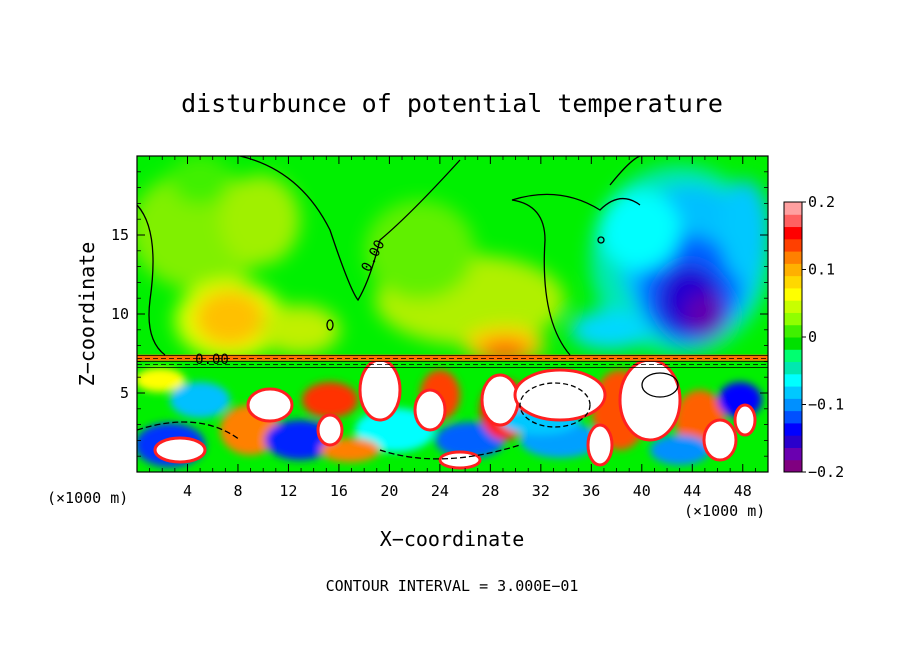  Describe the element at coordinates (724, 511) in the screenshot. I see `x-unit-right: (×1000 m)` at that location.